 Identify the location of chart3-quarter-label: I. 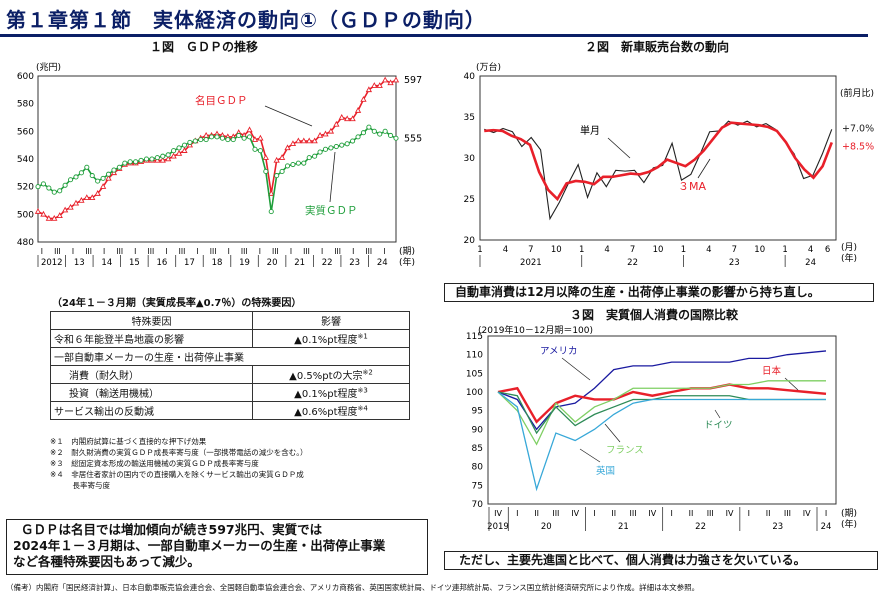
(517, 513).